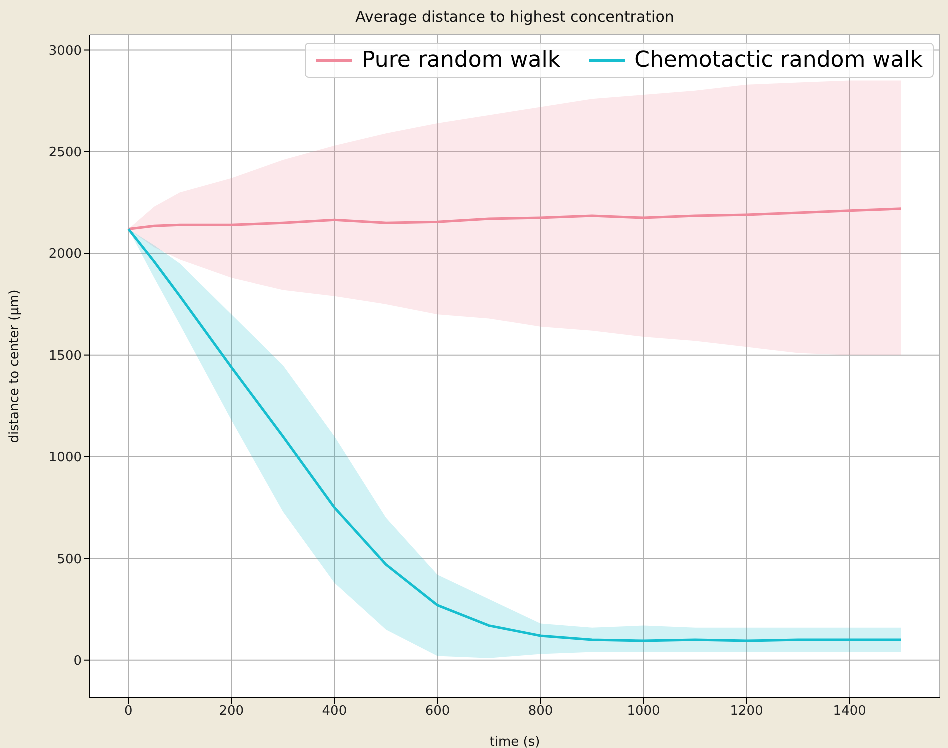  What do you see at coordinates (541, 712) in the screenshot?
I see `x-tick-label: 800` at bounding box center [541, 712].